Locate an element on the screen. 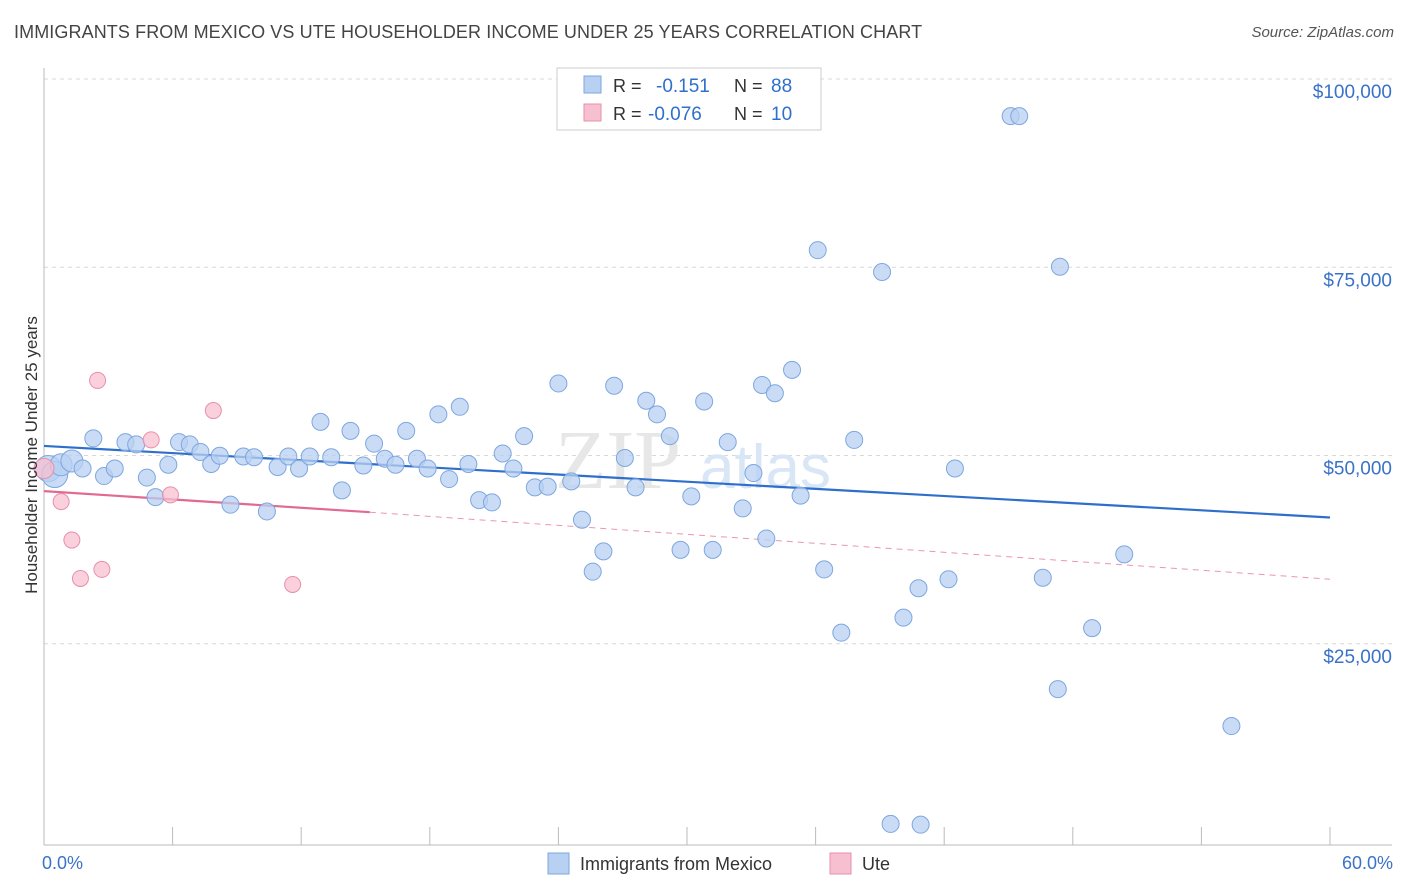 This screenshot has height=892, width=1406. y-tick-label: $25,000 is located at coordinates (1357, 657).